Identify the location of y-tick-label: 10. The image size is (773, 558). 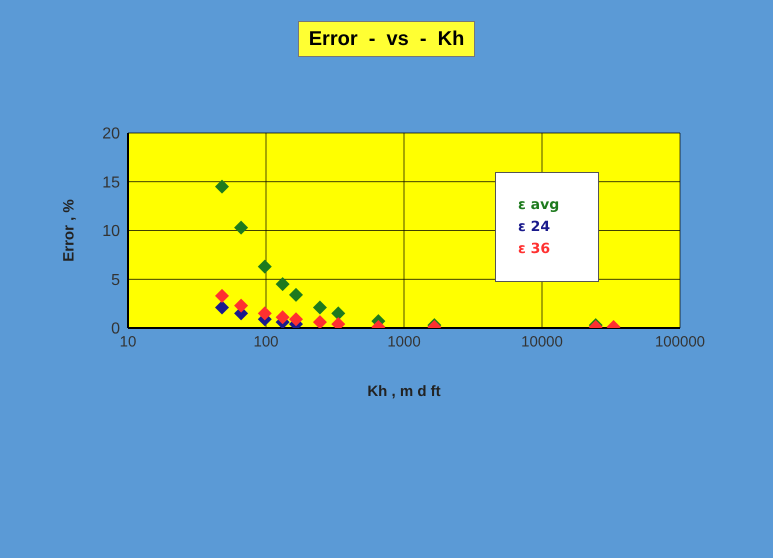
(111, 231).